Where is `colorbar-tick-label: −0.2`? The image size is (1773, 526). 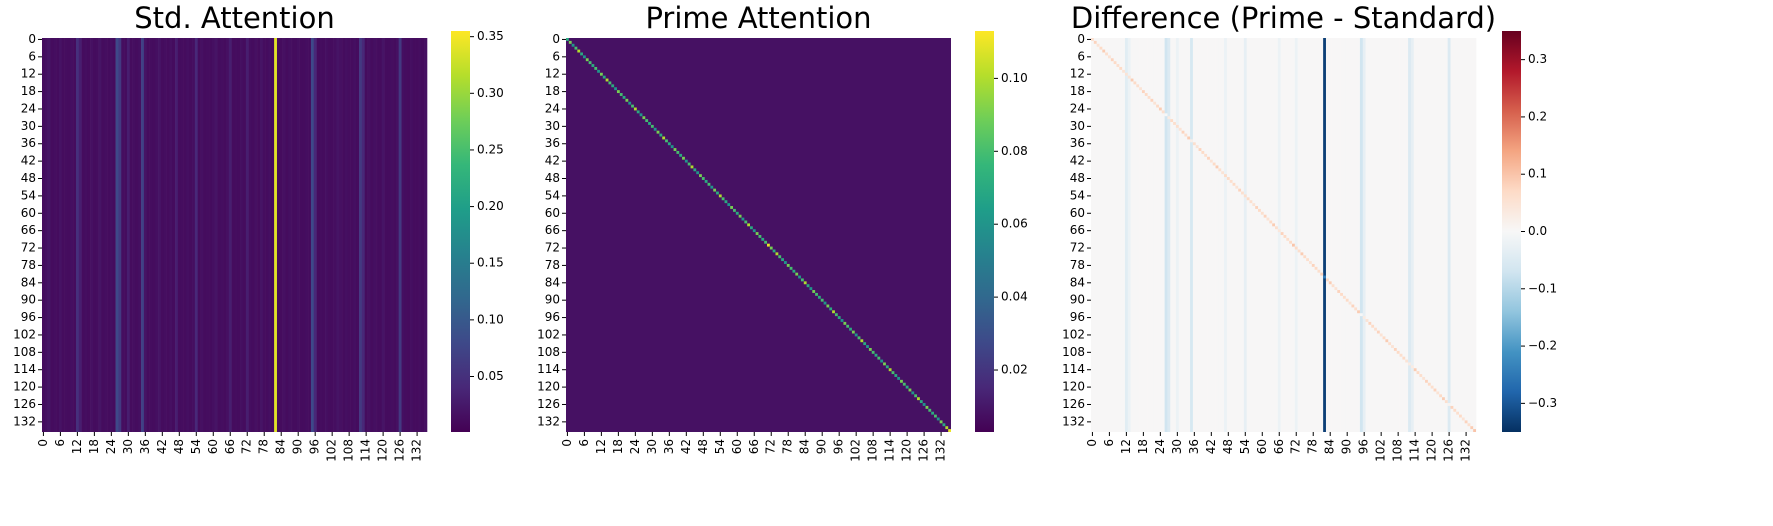
colorbar-tick-label: −0.2 is located at coordinates (1542, 346).